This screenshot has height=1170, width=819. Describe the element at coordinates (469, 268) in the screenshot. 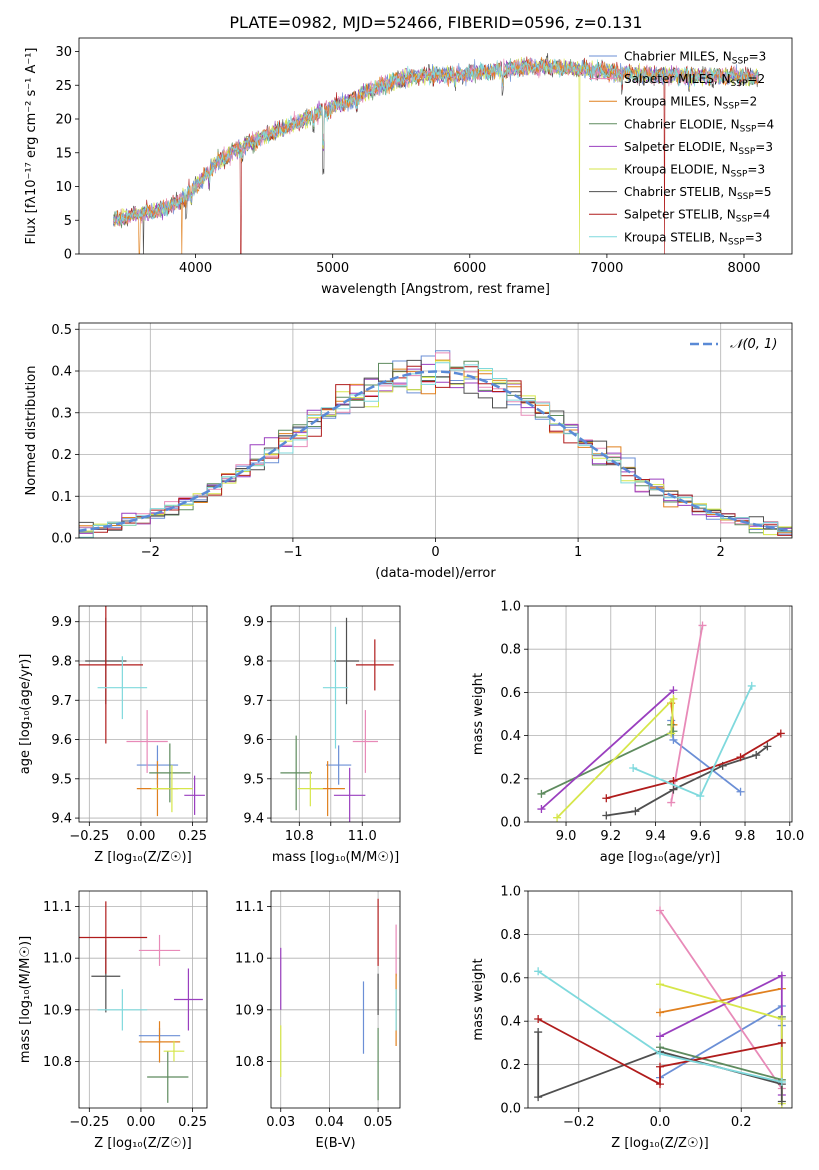

I see `x-tick-label: 6000` at that location.